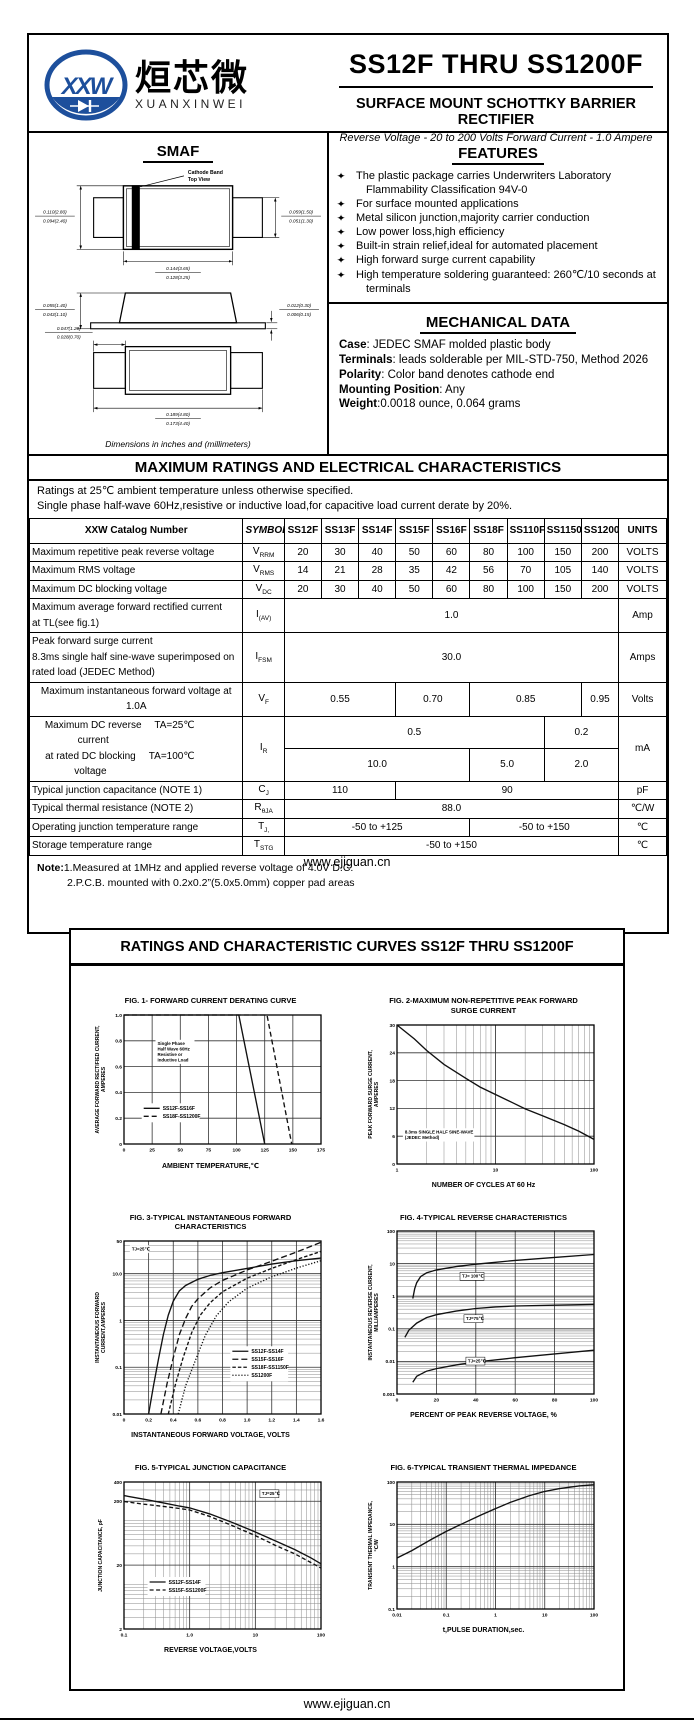  What do you see at coordinates (377, 765) in the screenshot?
I see `value-cell: 10.0` at bounding box center [377, 765].